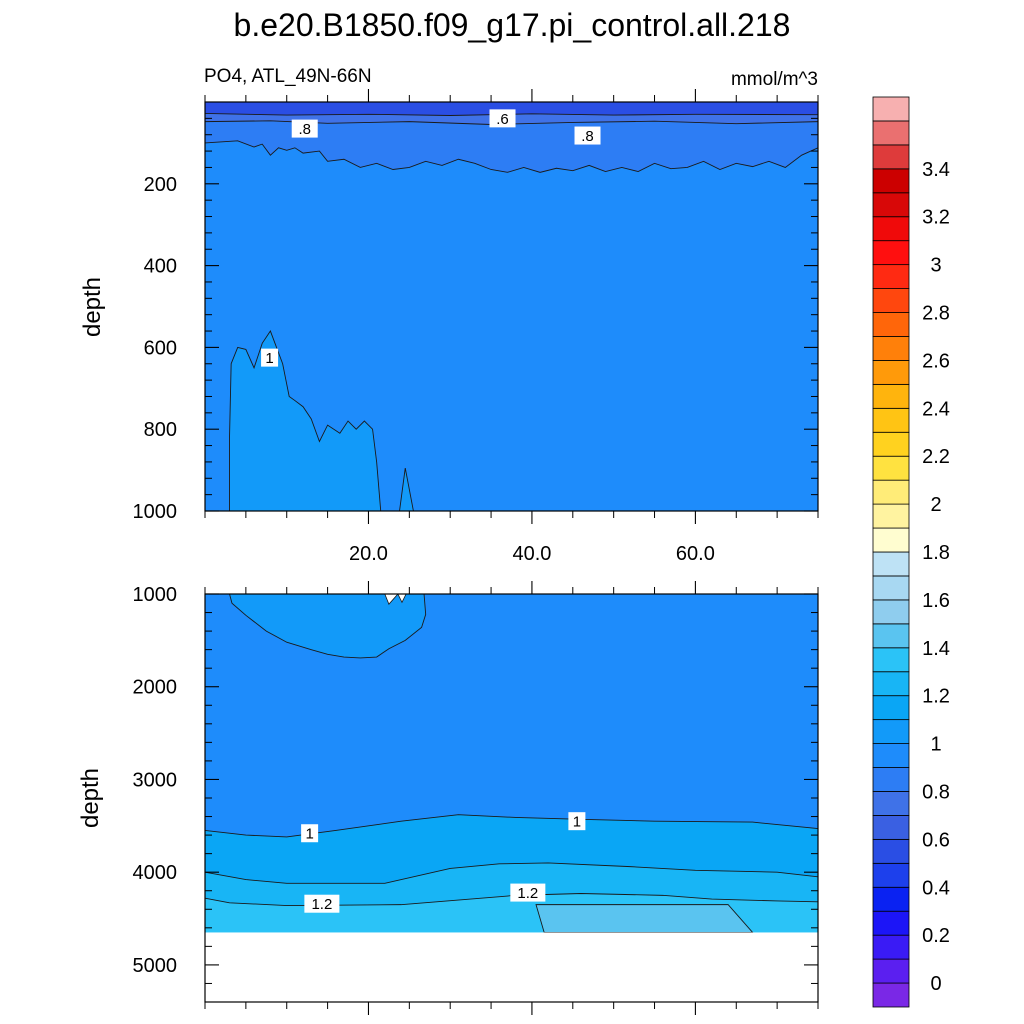 The image size is (1024, 1024). I want to click on y-tick-label: 400, so click(160, 267).